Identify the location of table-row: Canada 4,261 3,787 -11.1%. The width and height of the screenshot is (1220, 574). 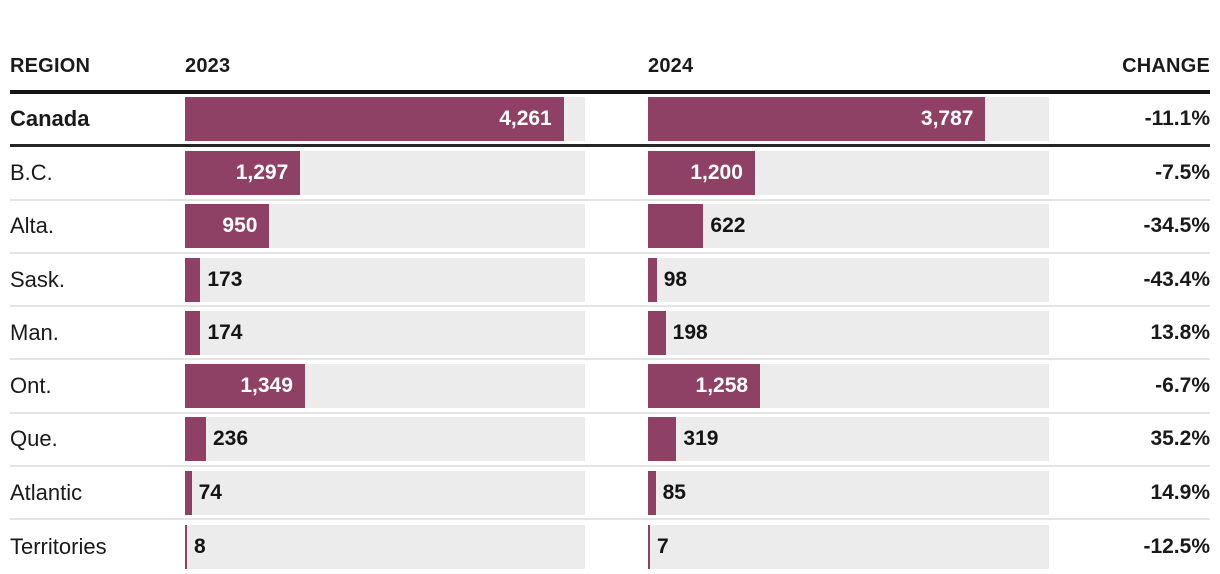
(610, 121).